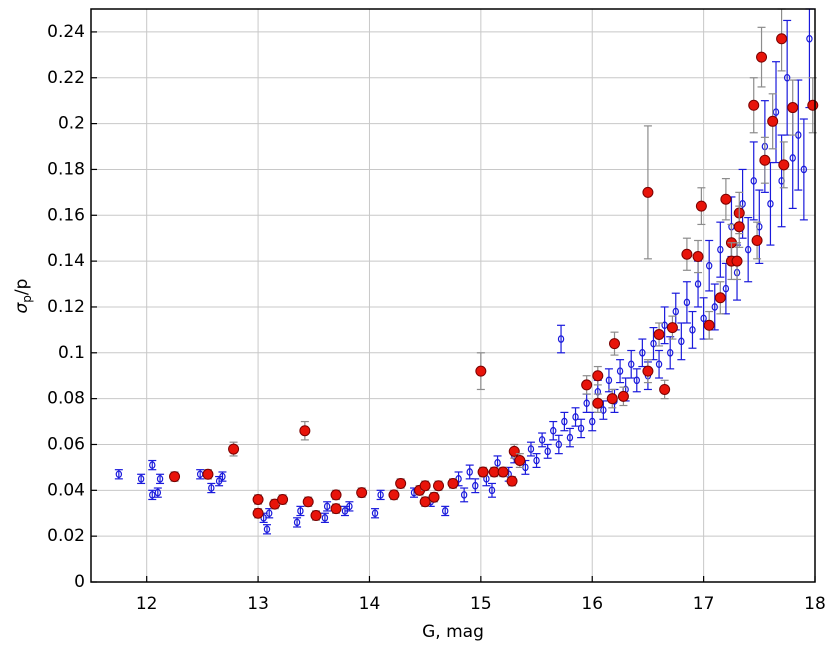 This screenshot has height=646, width=830. What do you see at coordinates (592, 604) in the screenshot?
I see `x-tick-label: 16` at bounding box center [592, 604].